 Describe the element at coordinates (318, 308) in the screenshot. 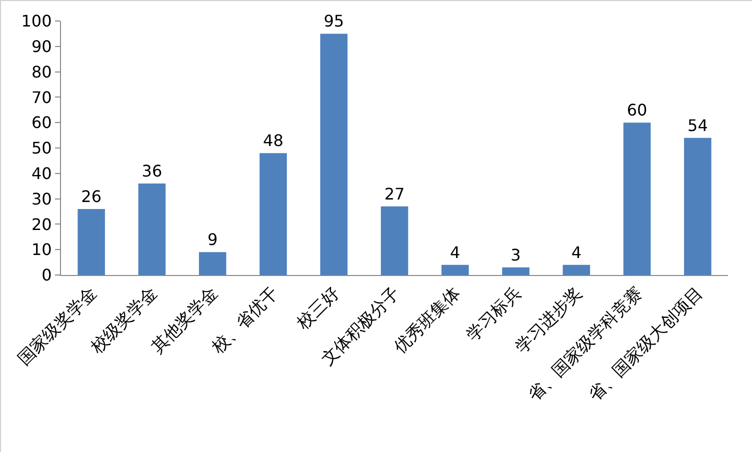

I see `x-tick-label: 校三好` at that location.